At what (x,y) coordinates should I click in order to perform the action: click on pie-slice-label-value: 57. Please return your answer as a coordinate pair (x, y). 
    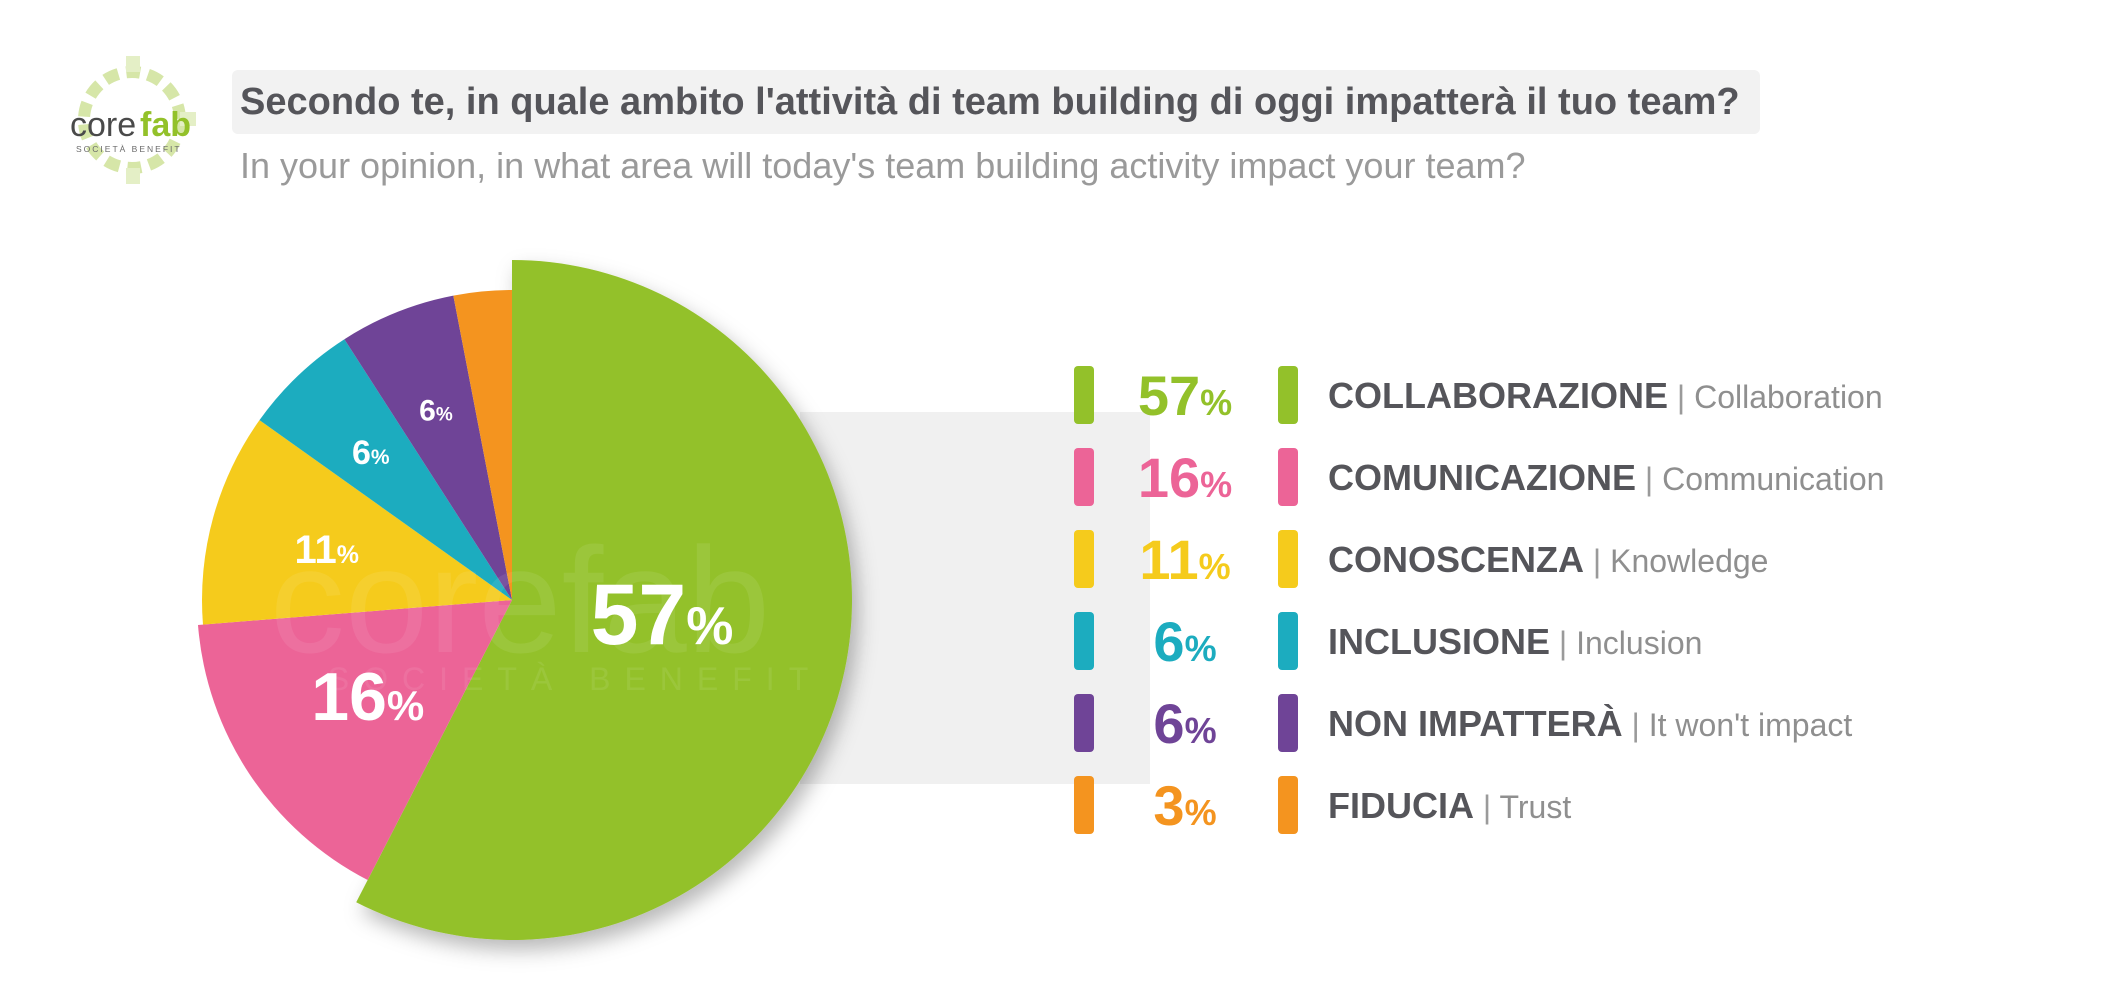
    Looking at the image, I should click on (639, 615).